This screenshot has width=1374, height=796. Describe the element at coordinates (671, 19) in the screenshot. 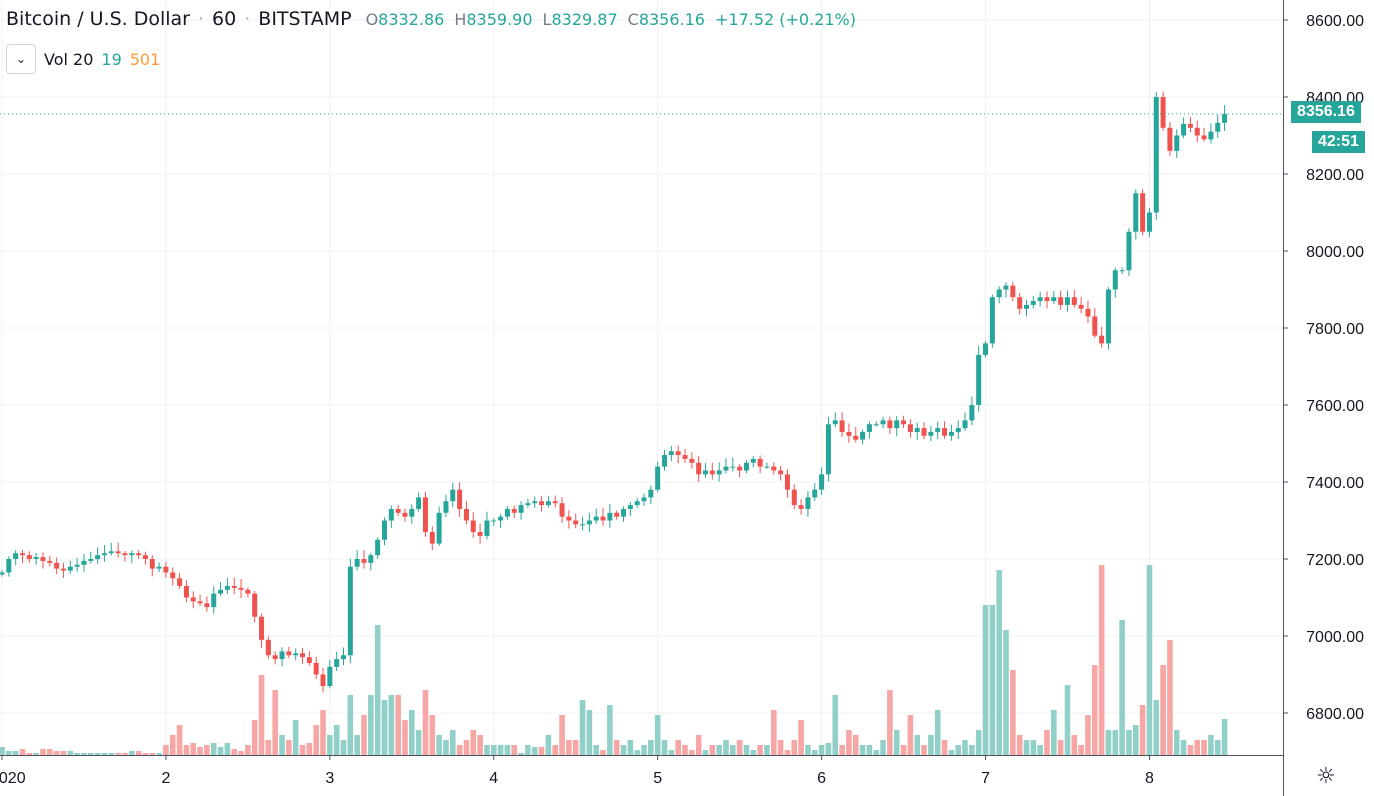

I see `close-value: 8356.16` at that location.